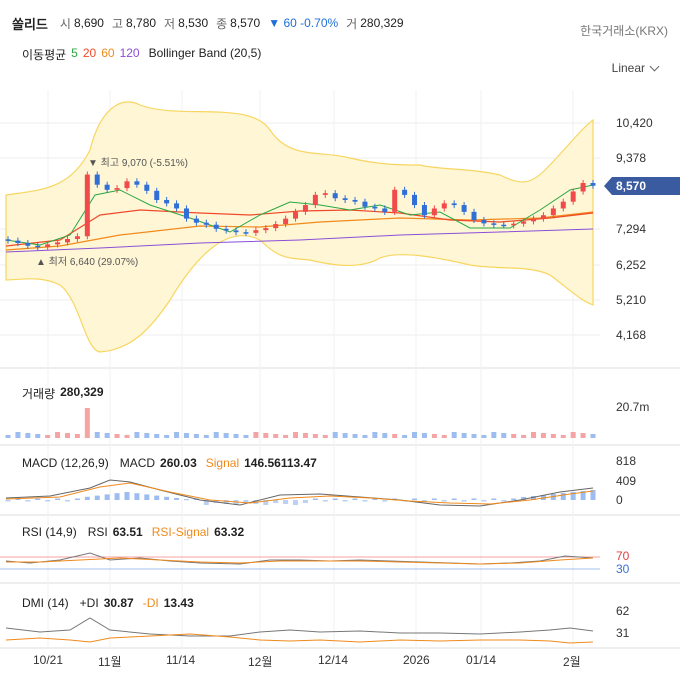 This screenshot has height=697, width=680. Describe the element at coordinates (205, 53) in the screenshot. I see `bollinger-label: Bollinger Band (20,5)` at that location.